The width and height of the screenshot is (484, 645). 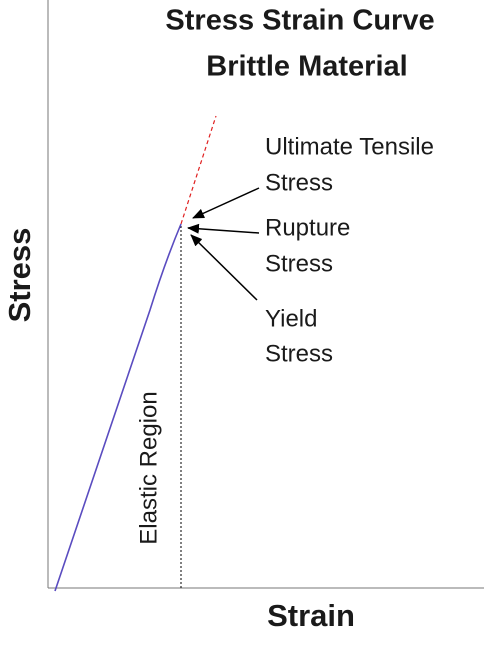 What do you see at coordinates (306, 67) in the screenshot?
I see `title-line-2: Brittle Material` at bounding box center [306, 67].